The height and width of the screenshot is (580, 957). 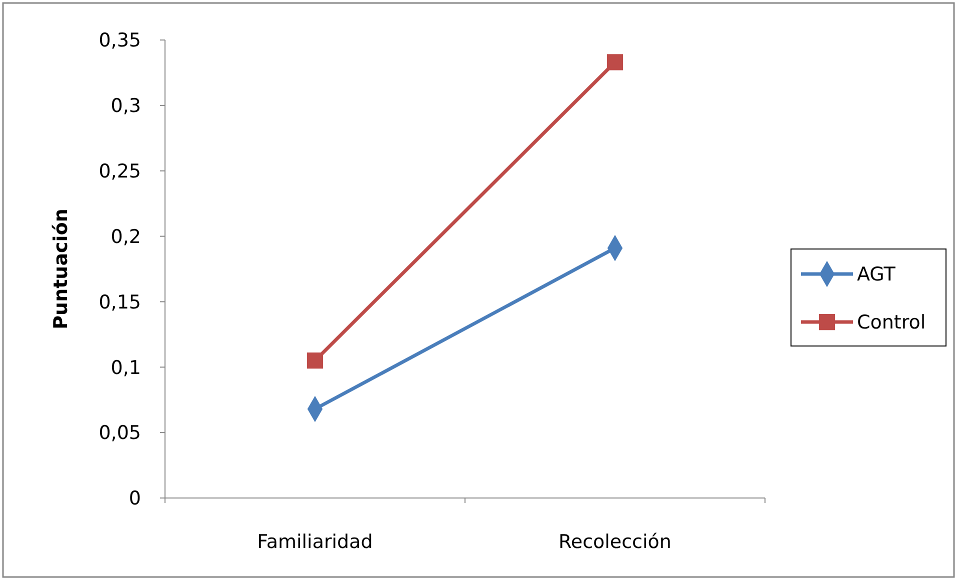 I want to click on y-tick-label: 0,1, so click(x=125, y=367).